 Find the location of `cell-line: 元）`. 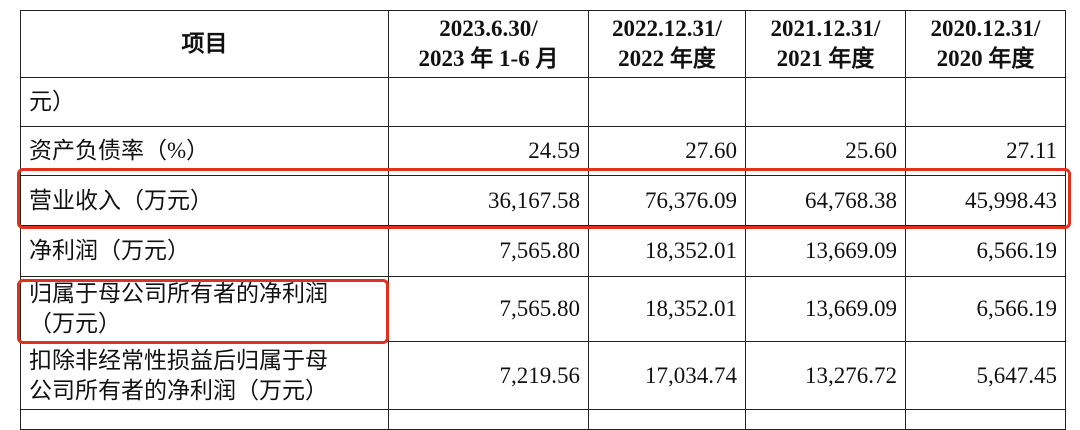

cell-line: 元） is located at coordinates (52, 101).